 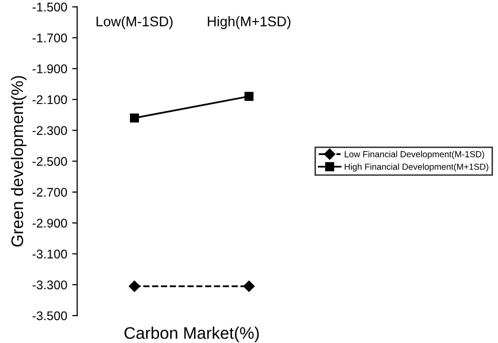 What do you see at coordinates (49, 99) in the screenshot?
I see `y-tick-label: -2.100` at bounding box center [49, 99].